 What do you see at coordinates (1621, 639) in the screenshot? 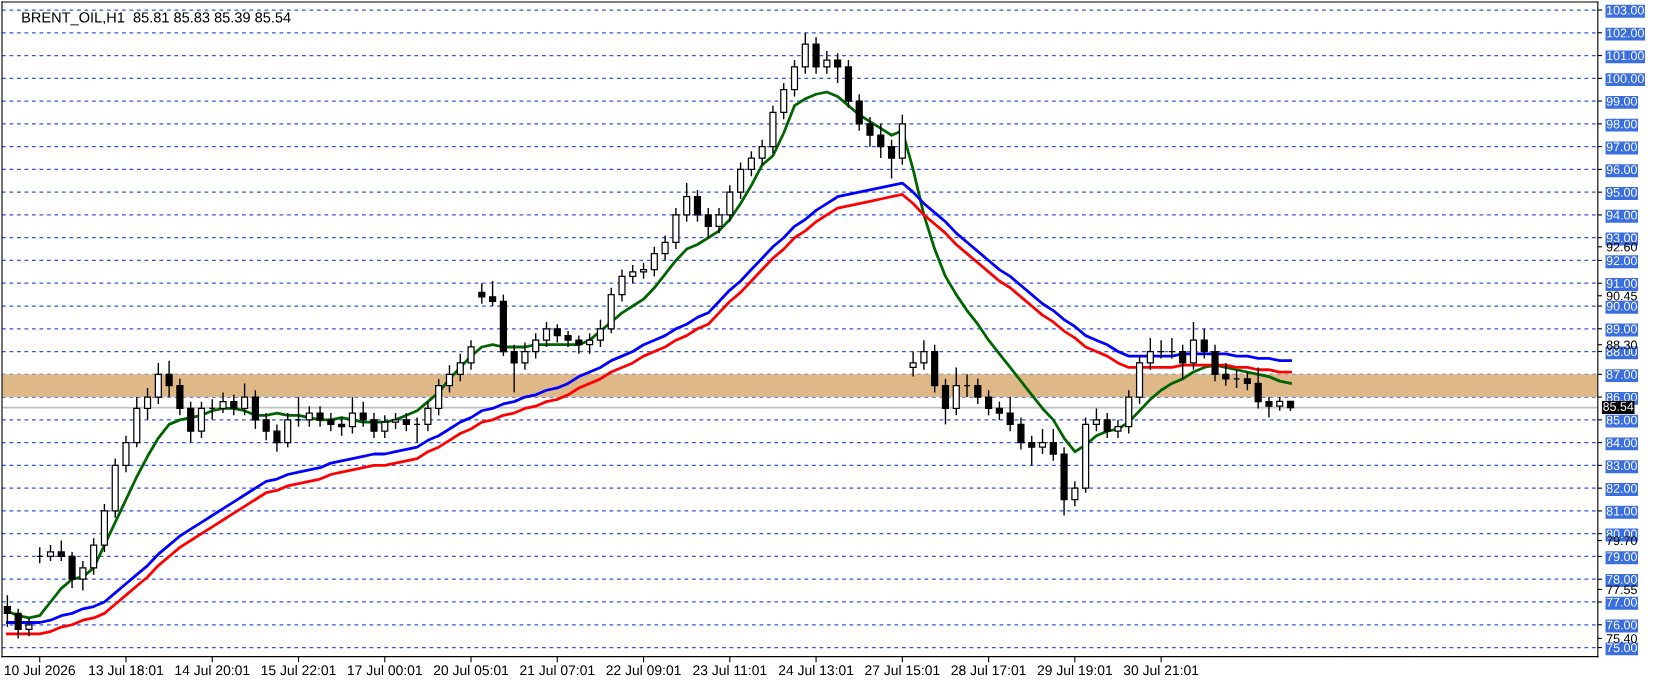
I see `y-tick-label: 75.40` at bounding box center [1621, 639].